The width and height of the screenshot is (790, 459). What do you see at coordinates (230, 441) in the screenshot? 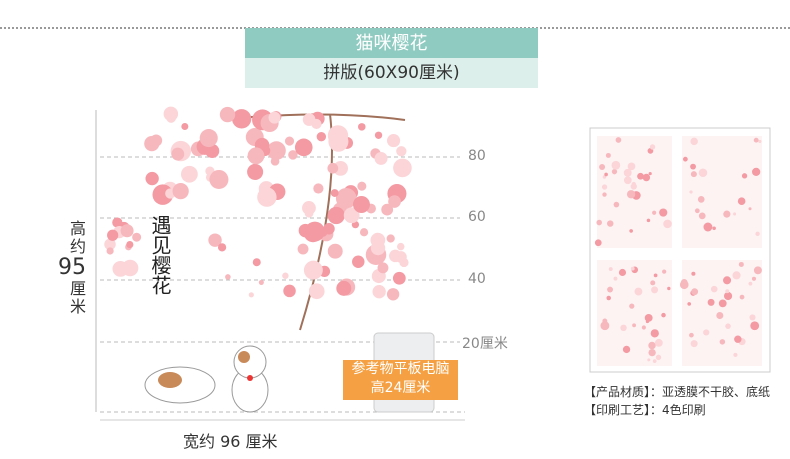
I see `width-label: 宽约 96 厘米` at bounding box center [230, 441].